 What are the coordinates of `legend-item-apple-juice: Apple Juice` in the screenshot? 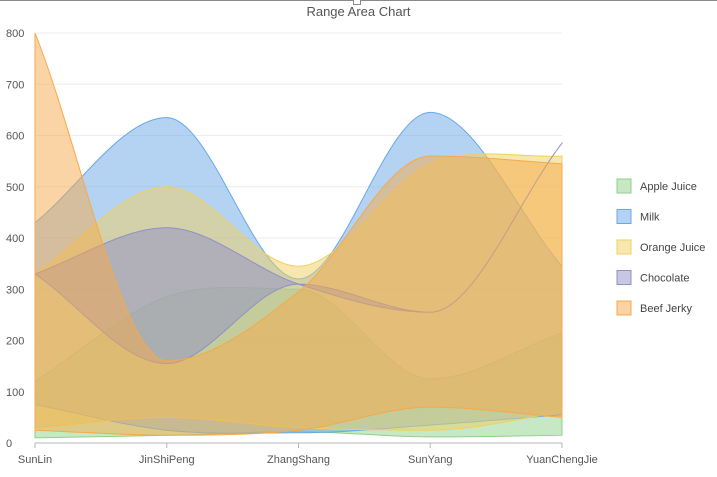 It's located at (656, 186).